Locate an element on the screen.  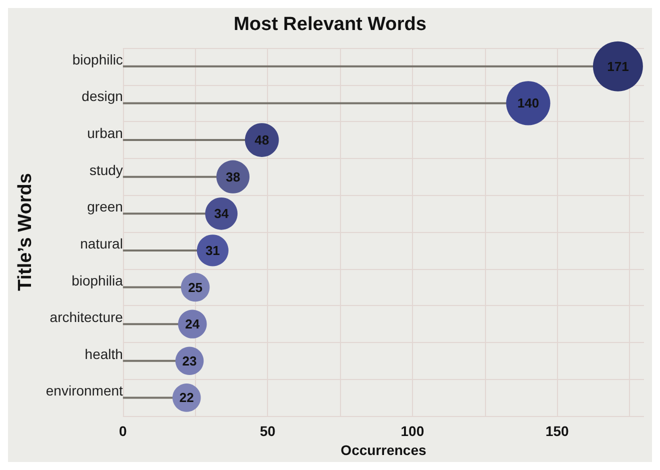
data-label: 38 is located at coordinates (233, 176).